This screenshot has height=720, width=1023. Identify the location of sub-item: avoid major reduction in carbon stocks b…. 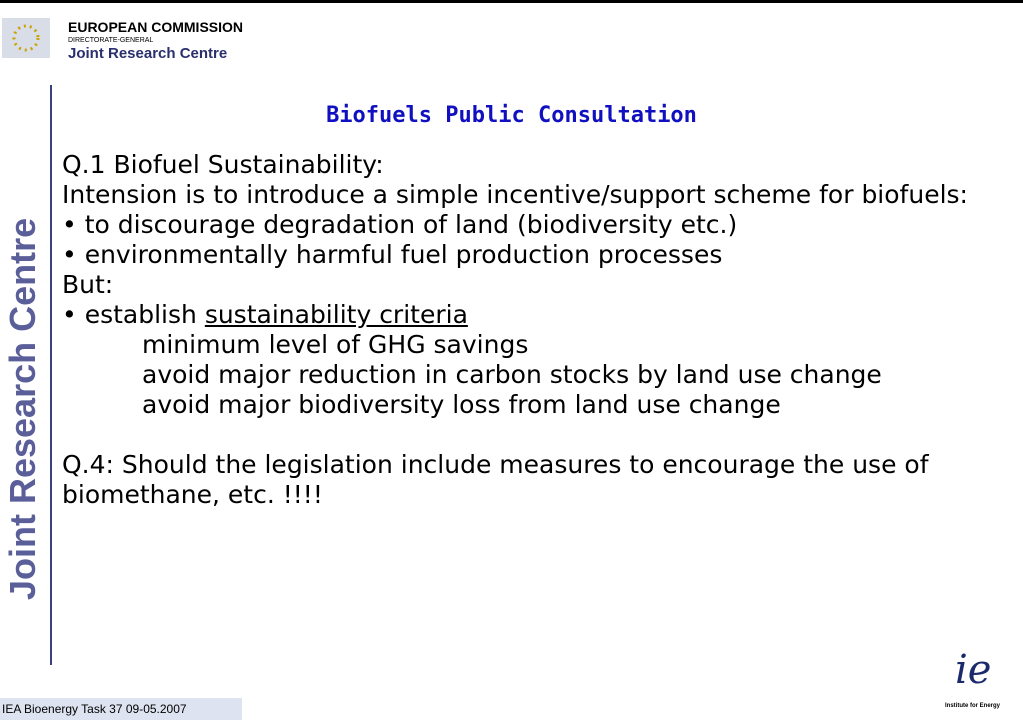
(512, 374).